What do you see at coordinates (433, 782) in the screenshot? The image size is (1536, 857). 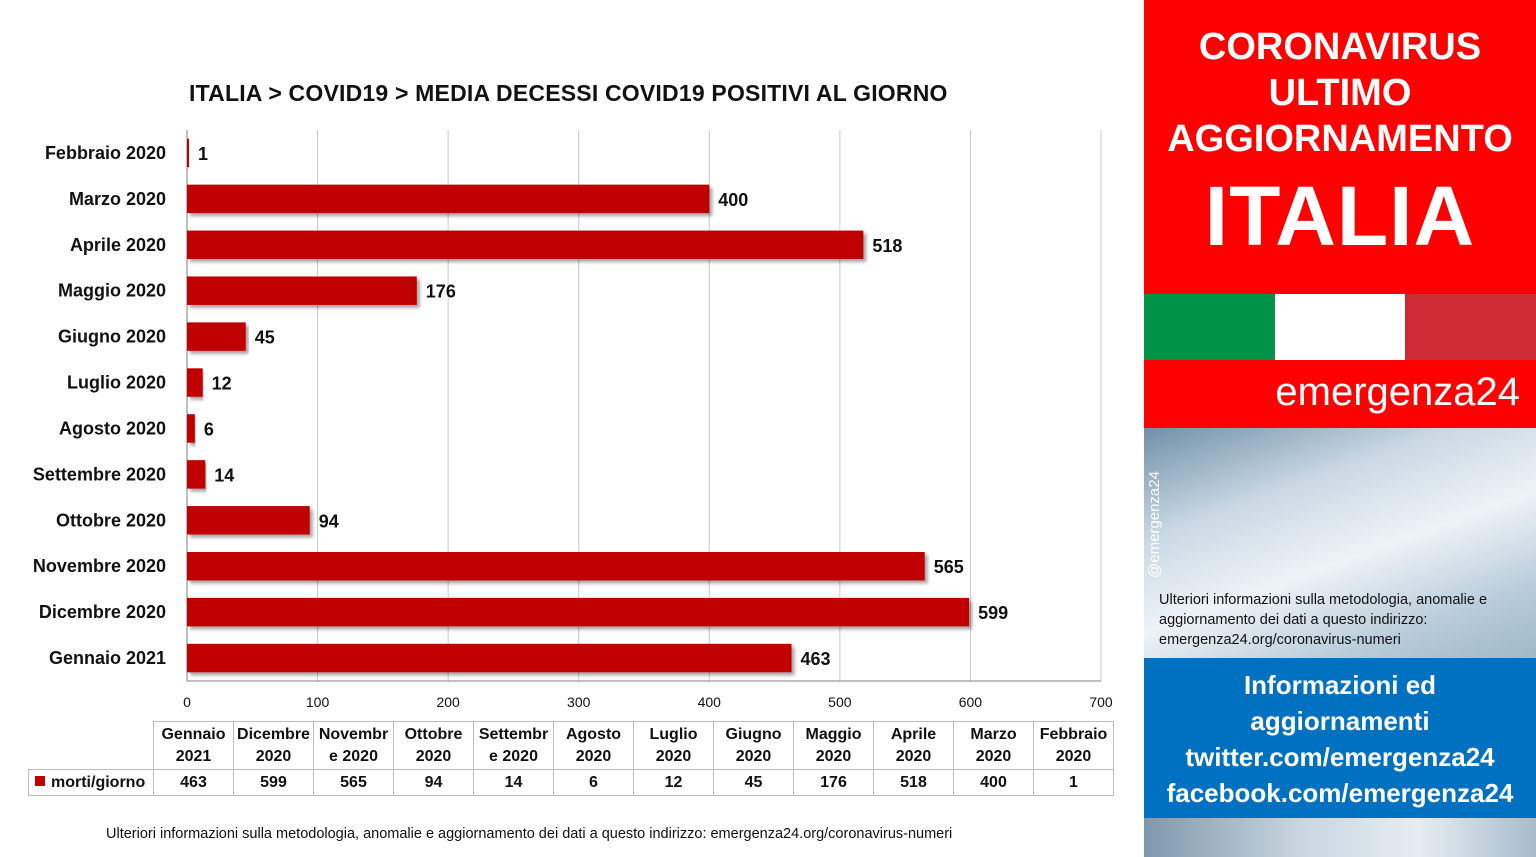 I see `table-value-cell: 94` at bounding box center [433, 782].